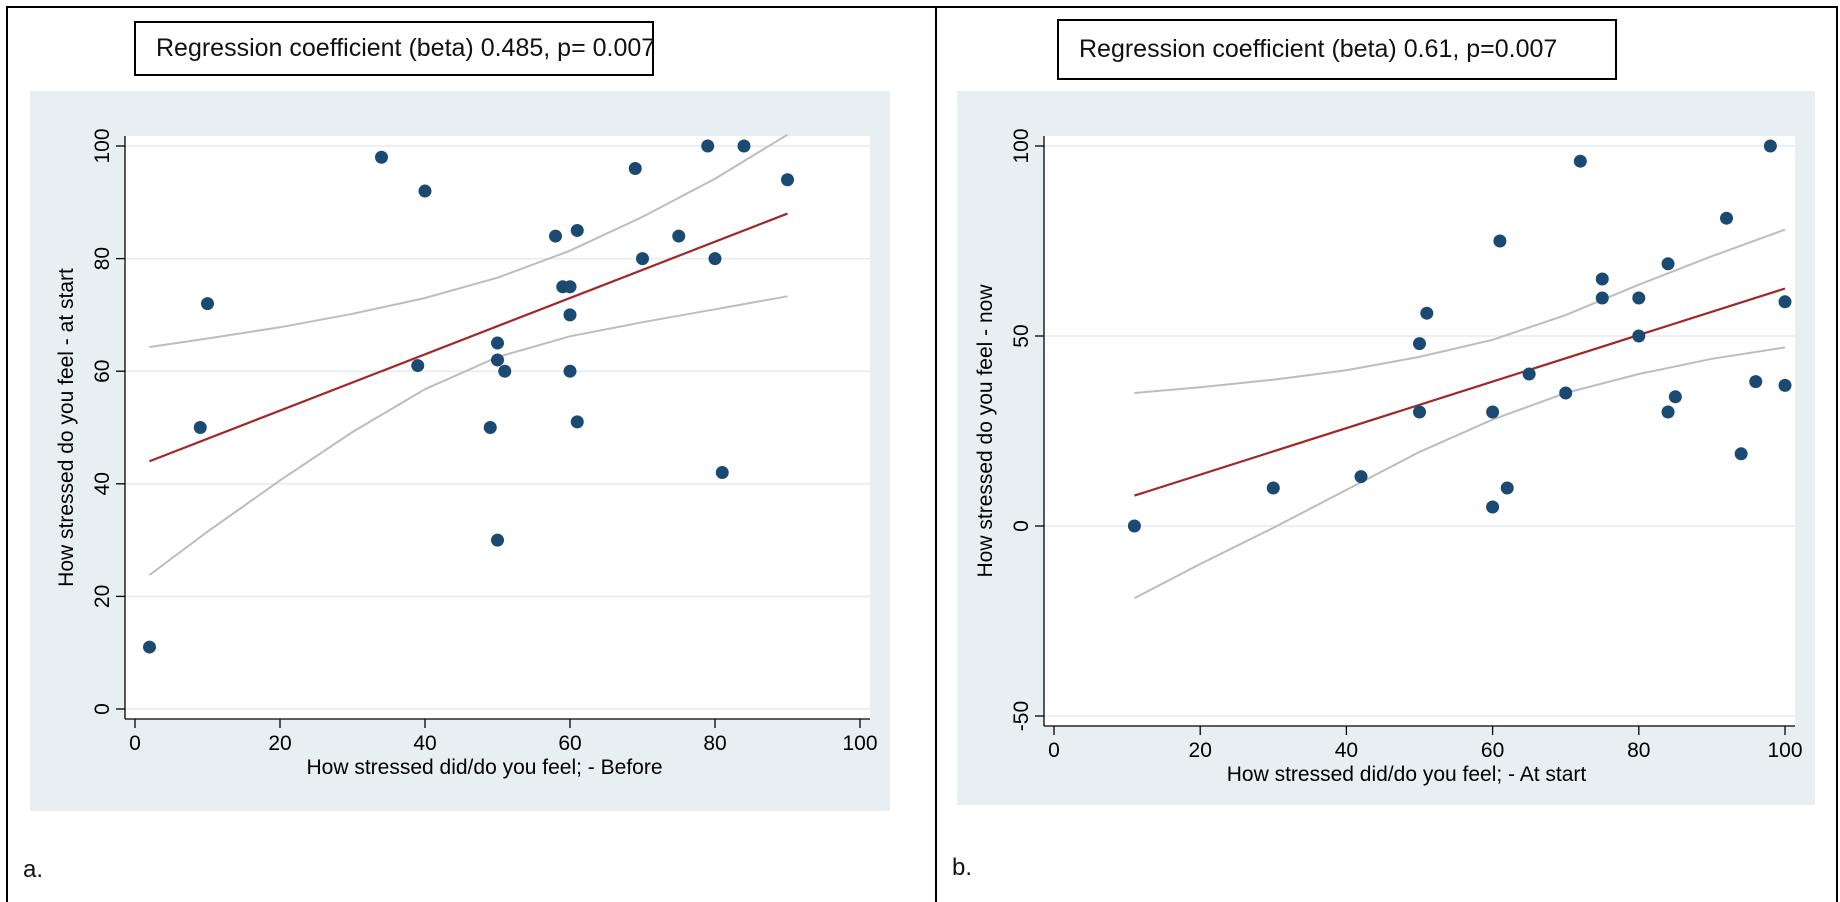 The height and width of the screenshot is (902, 1840). I want to click on y-axis-title: How stressed do you feel - at start, so click(66, 427).